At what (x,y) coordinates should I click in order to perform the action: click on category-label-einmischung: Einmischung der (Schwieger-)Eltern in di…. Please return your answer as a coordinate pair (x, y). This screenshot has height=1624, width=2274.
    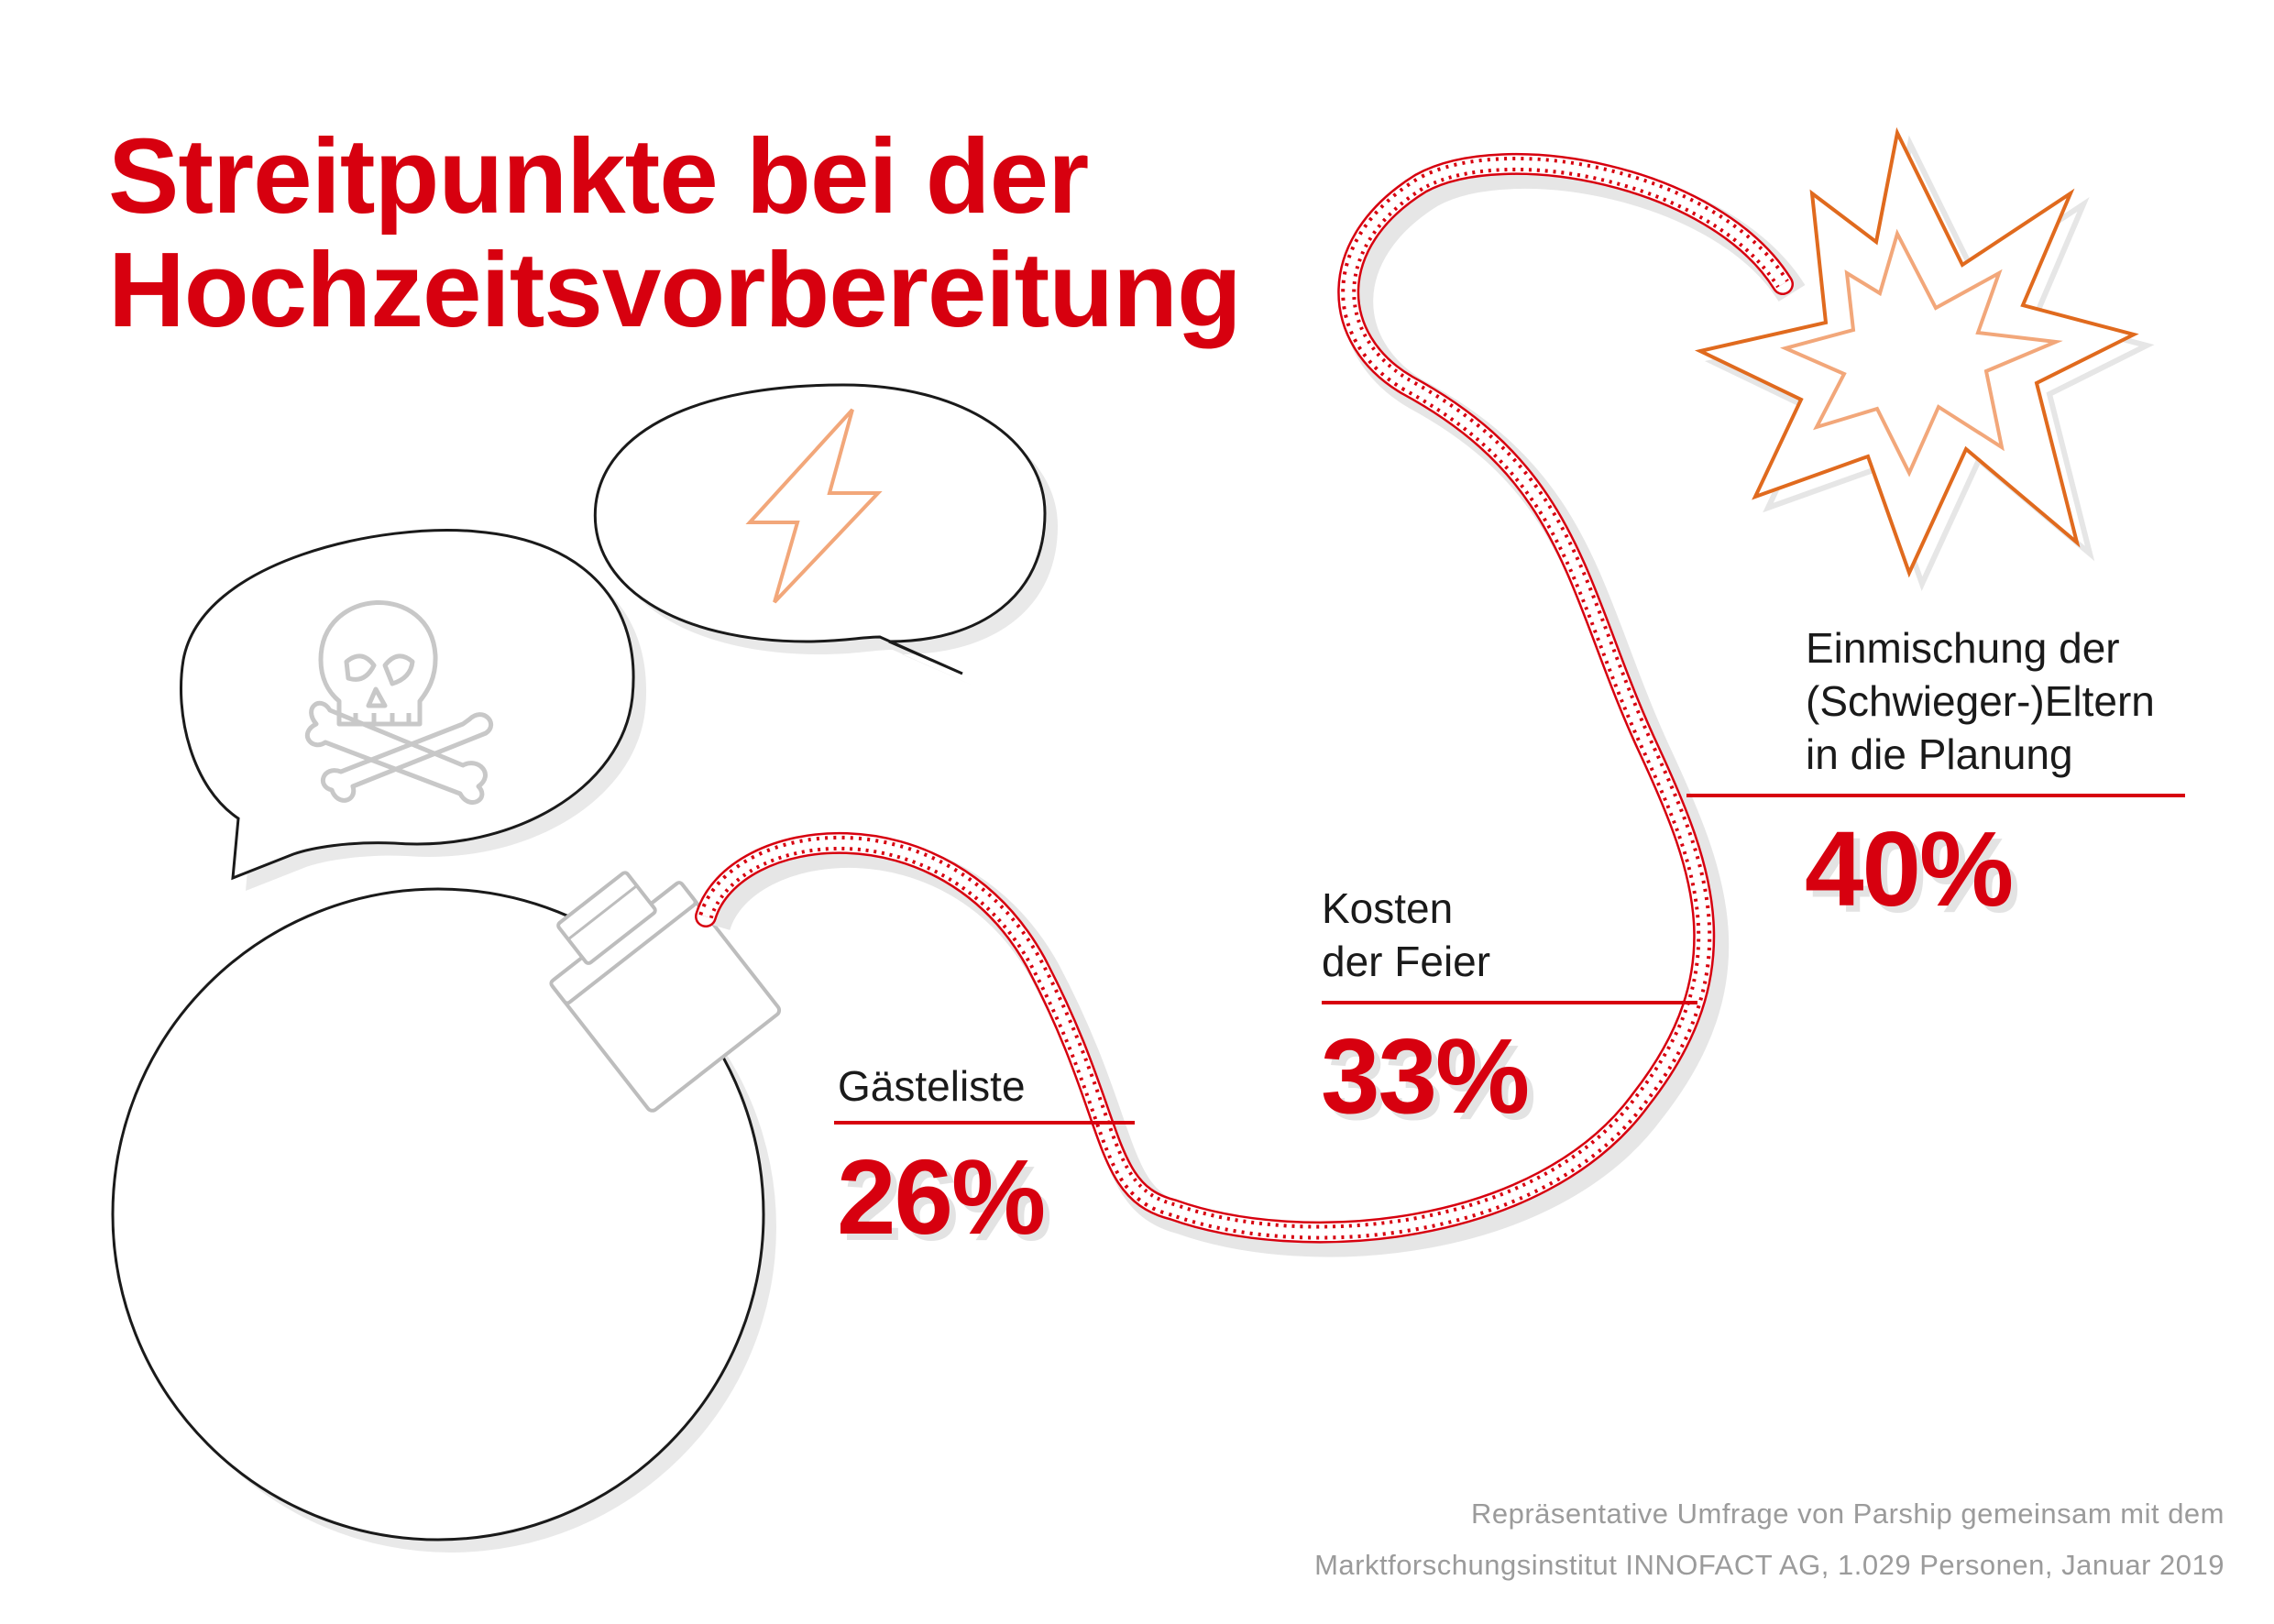
    Looking at the image, I should click on (1980, 701).